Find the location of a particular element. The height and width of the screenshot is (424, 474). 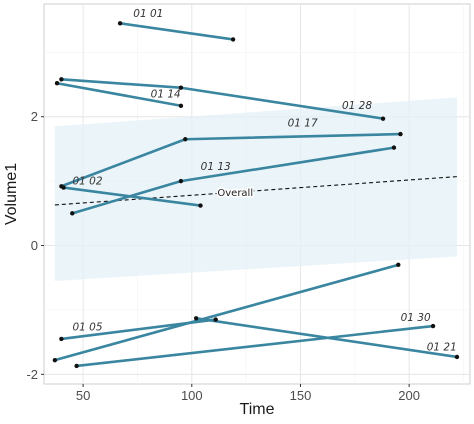

series-label: 01 14 is located at coordinates (166, 94).